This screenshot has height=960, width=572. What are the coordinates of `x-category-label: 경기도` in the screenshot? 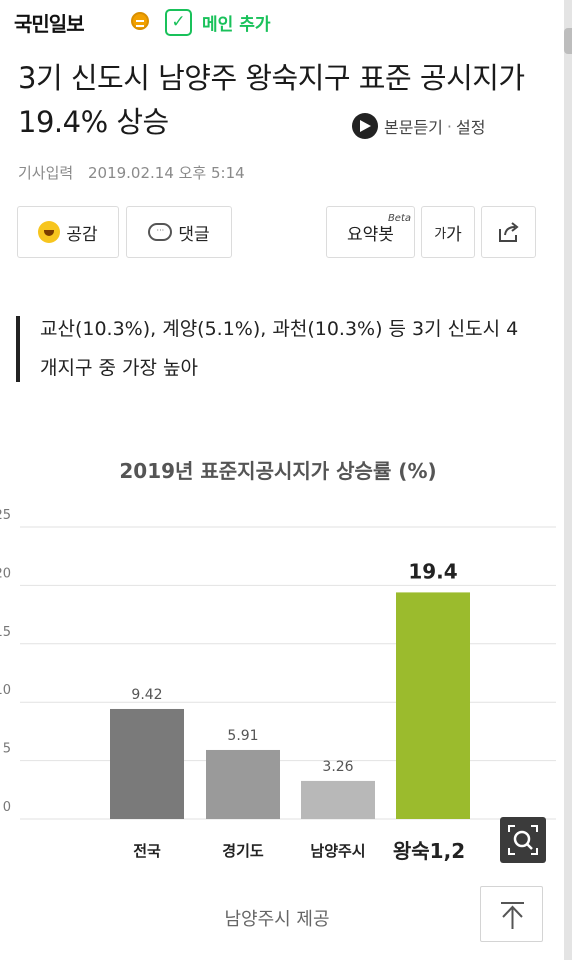 It's located at (243, 851).